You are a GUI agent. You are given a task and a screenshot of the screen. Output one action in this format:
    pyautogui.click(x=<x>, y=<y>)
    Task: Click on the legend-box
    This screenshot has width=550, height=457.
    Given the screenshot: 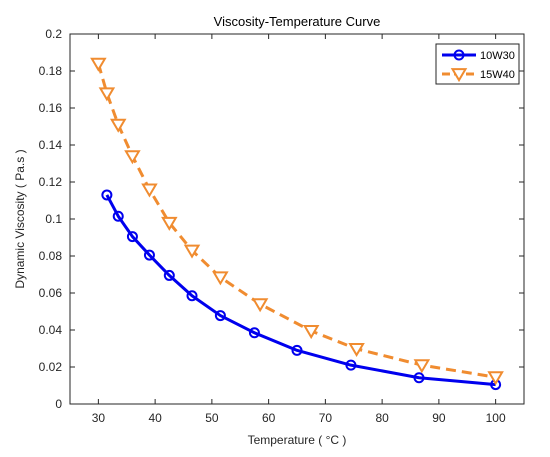 What is the action you would take?
    pyautogui.click(x=477, y=64)
    